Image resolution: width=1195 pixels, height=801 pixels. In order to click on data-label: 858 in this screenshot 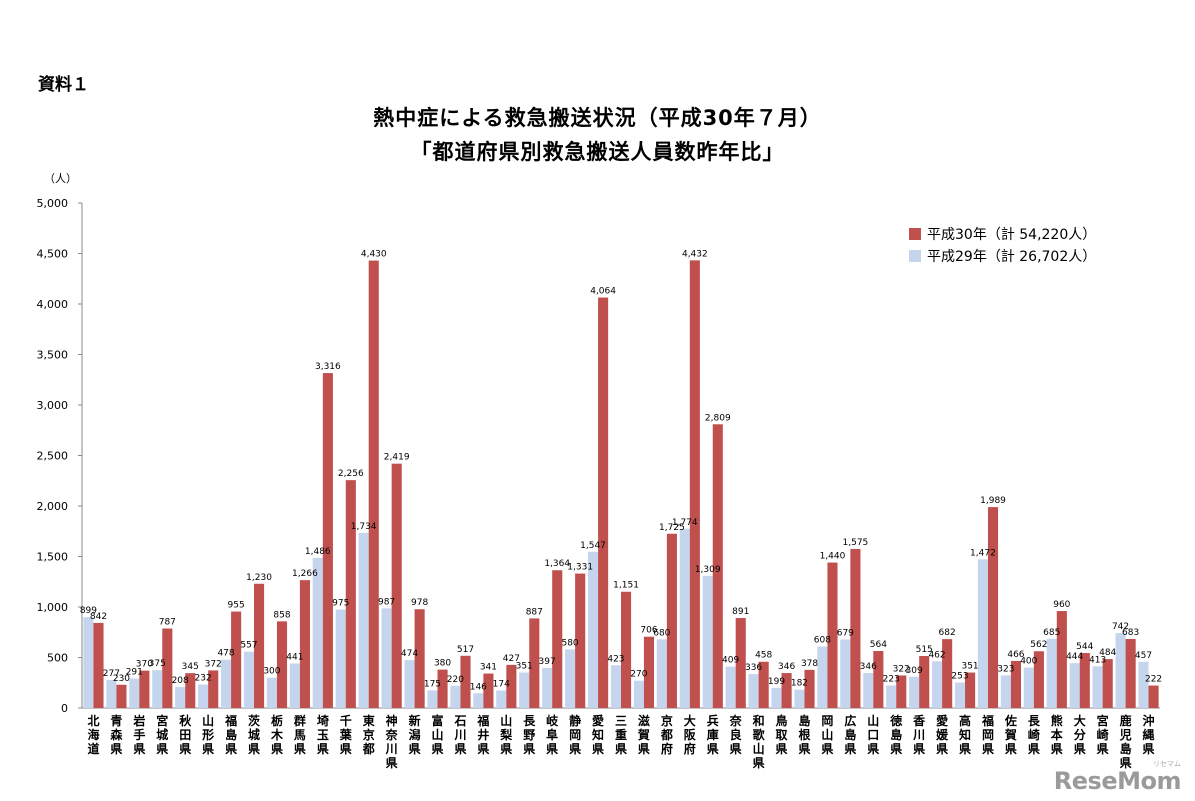, I will do `click(281, 615)`.